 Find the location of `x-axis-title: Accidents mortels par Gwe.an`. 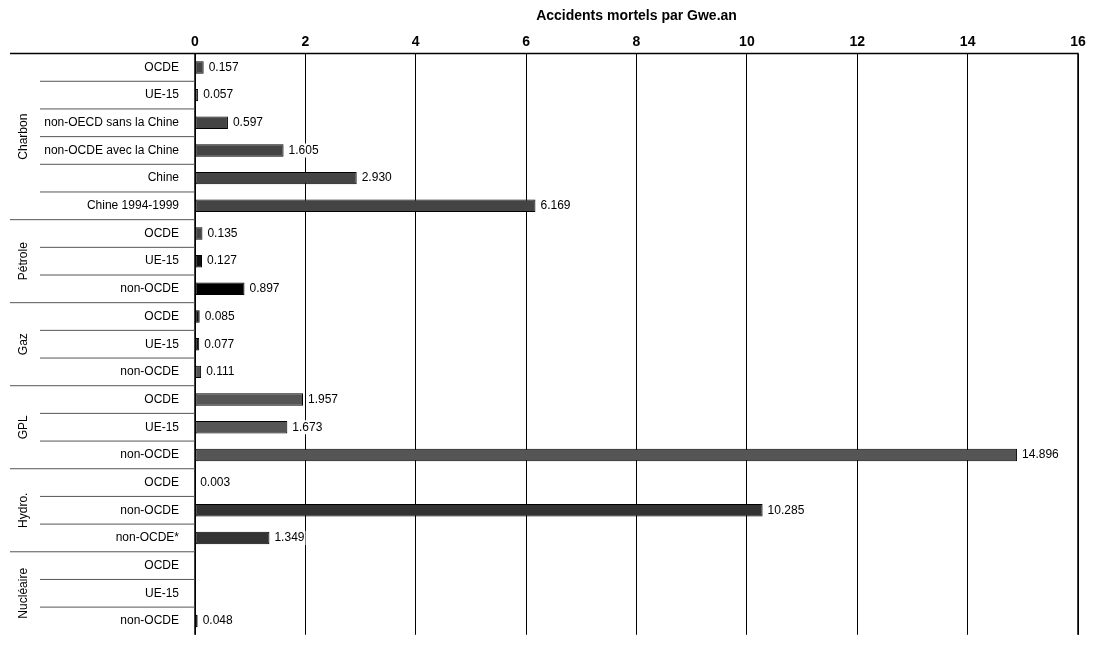

x-axis-title: Accidents mortels par Gwe.an is located at coordinates (636, 15).